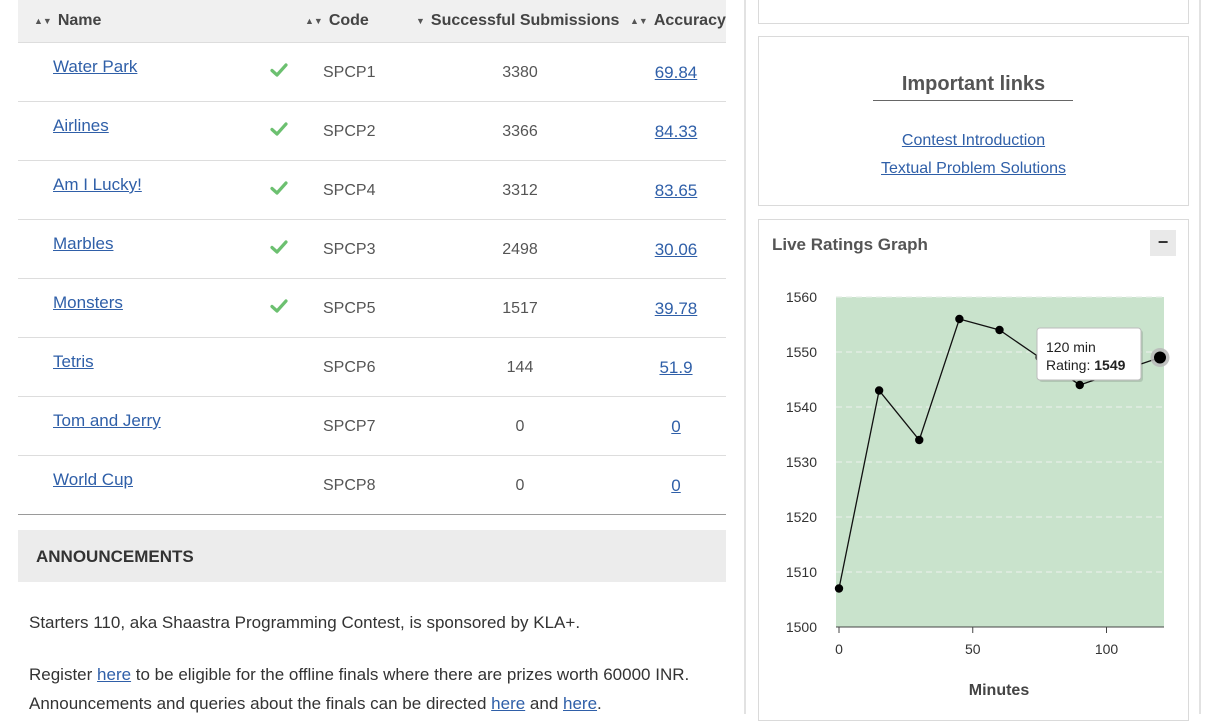  Describe the element at coordinates (349, 131) in the screenshot. I see `problem-code: SPCP2` at that location.